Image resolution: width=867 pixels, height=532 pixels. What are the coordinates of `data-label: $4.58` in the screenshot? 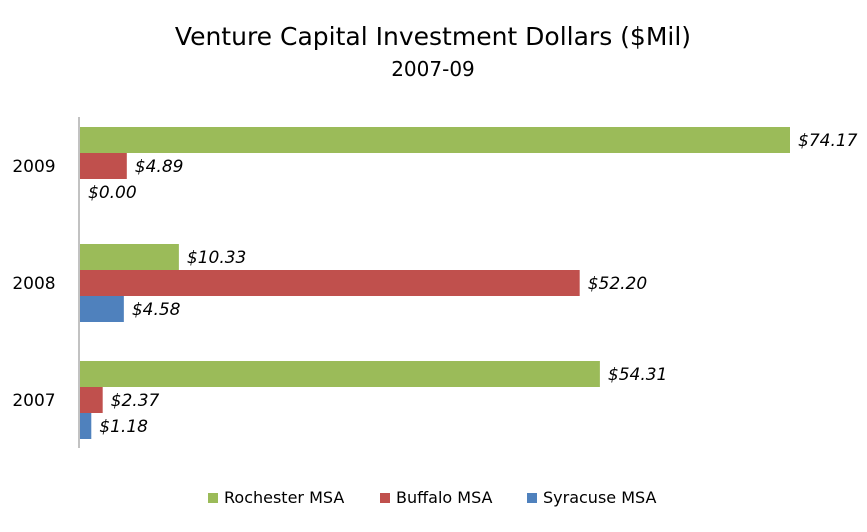 It's located at (156, 310).